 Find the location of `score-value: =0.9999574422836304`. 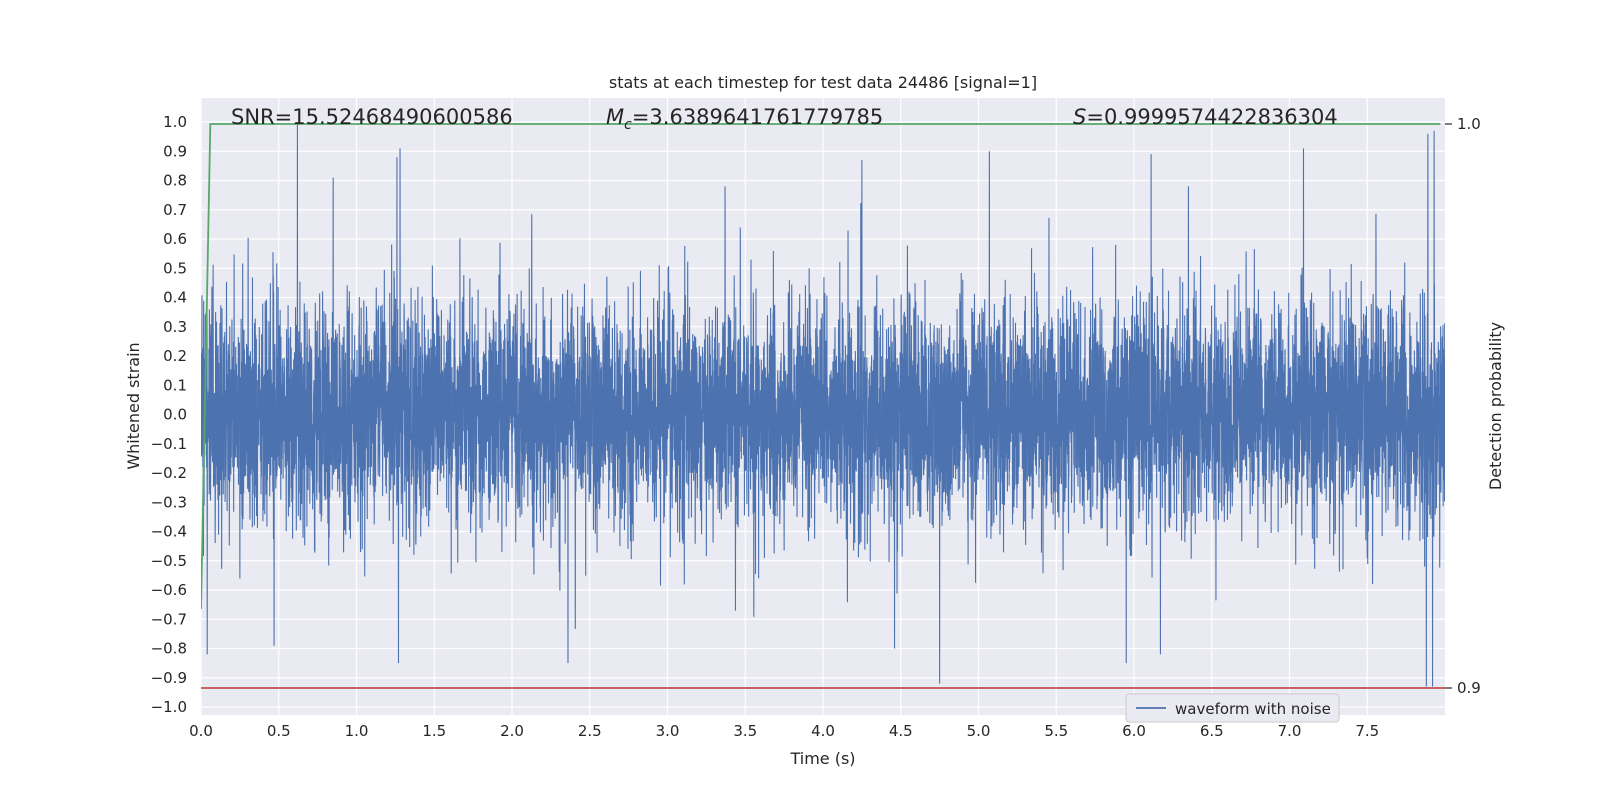

score-value: =0.9999574422836304 is located at coordinates (1211, 117).